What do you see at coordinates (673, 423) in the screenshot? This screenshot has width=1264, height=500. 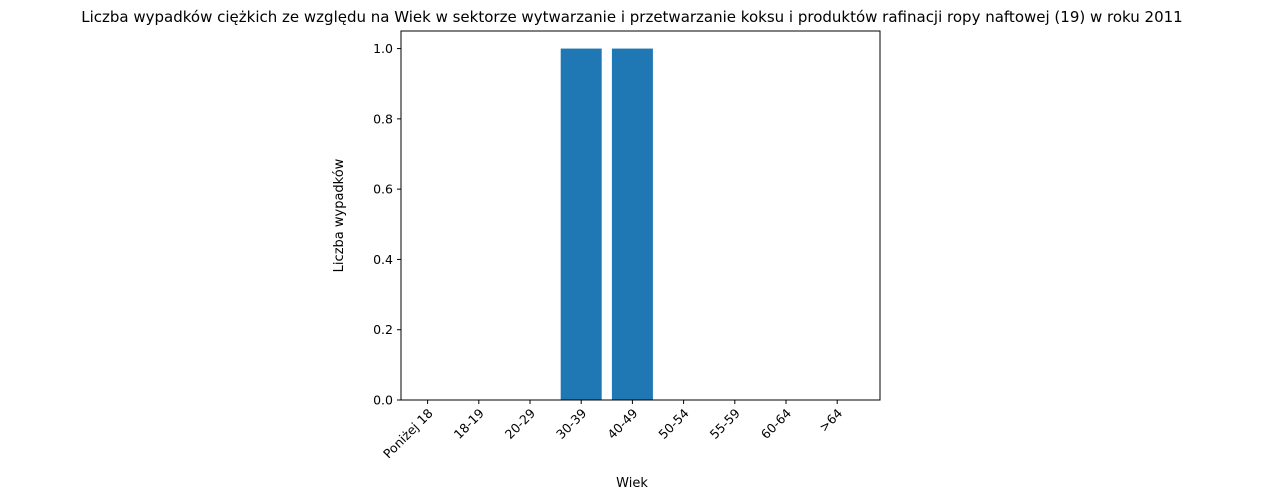 I see `x-tick-label-5: 50-54` at bounding box center [673, 423].